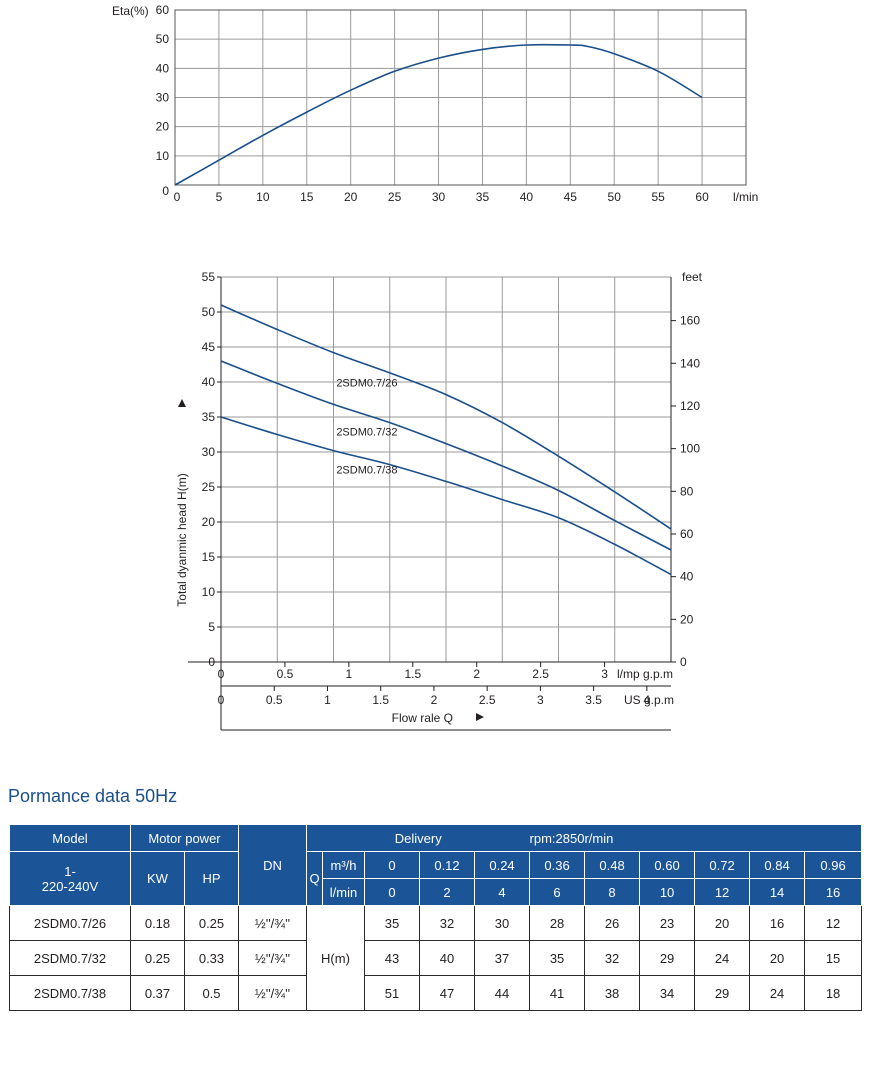  What do you see at coordinates (557, 892) in the screenshot?
I see `lmin-value: 6` at bounding box center [557, 892].